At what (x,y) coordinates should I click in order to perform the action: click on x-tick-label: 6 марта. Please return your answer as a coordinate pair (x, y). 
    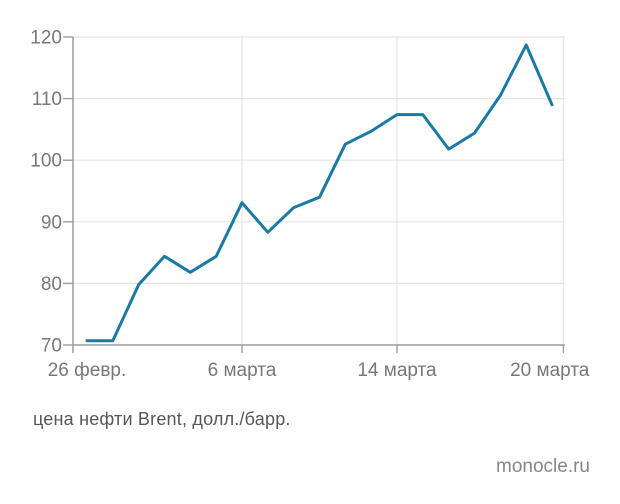
    Looking at the image, I should click on (242, 370).